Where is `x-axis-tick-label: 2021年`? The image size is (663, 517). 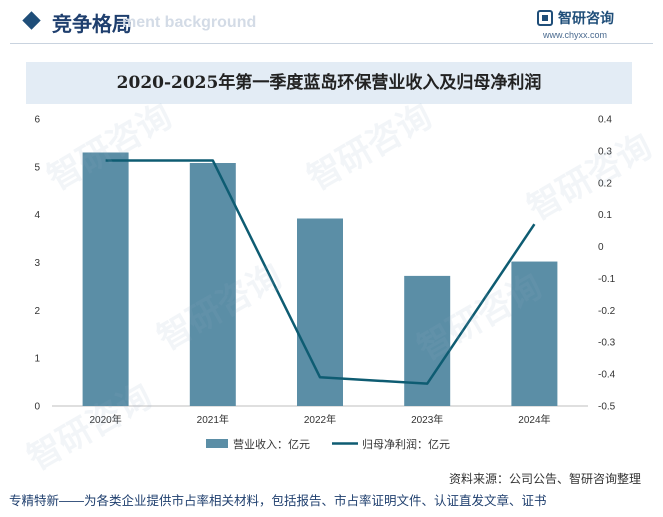
x-axis-tick-label: 2021年 is located at coordinates (213, 419).